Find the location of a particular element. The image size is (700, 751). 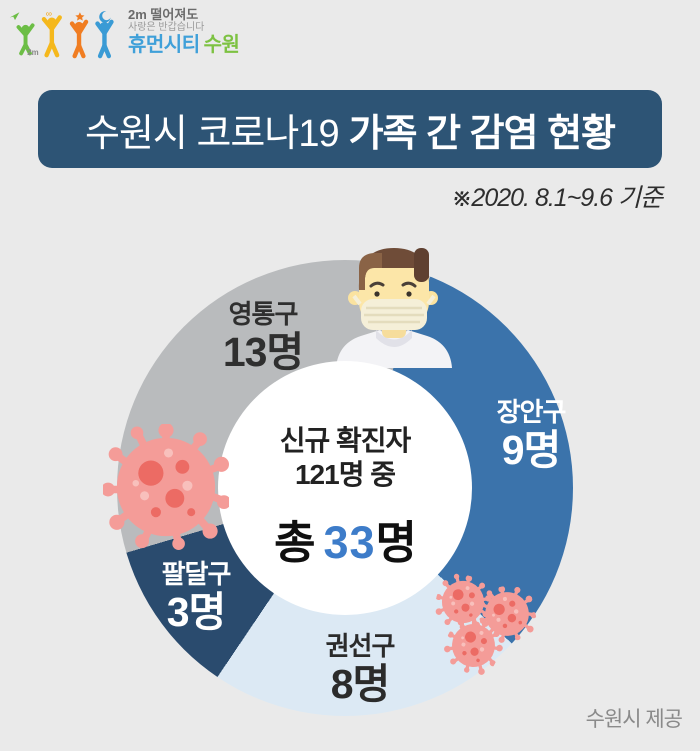

man-collar is located at coordinates (394, 338).